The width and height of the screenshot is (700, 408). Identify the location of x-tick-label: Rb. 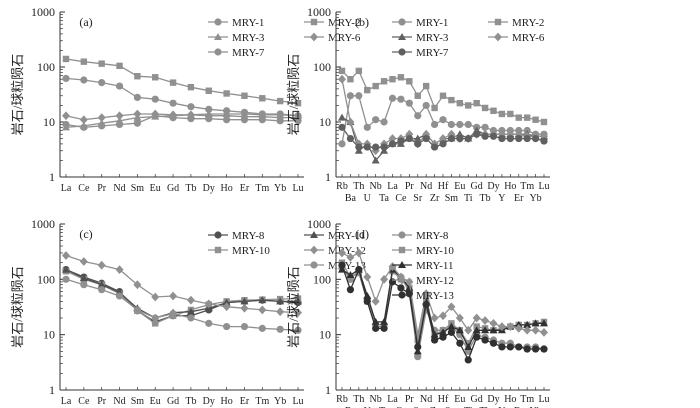
(342, 186).